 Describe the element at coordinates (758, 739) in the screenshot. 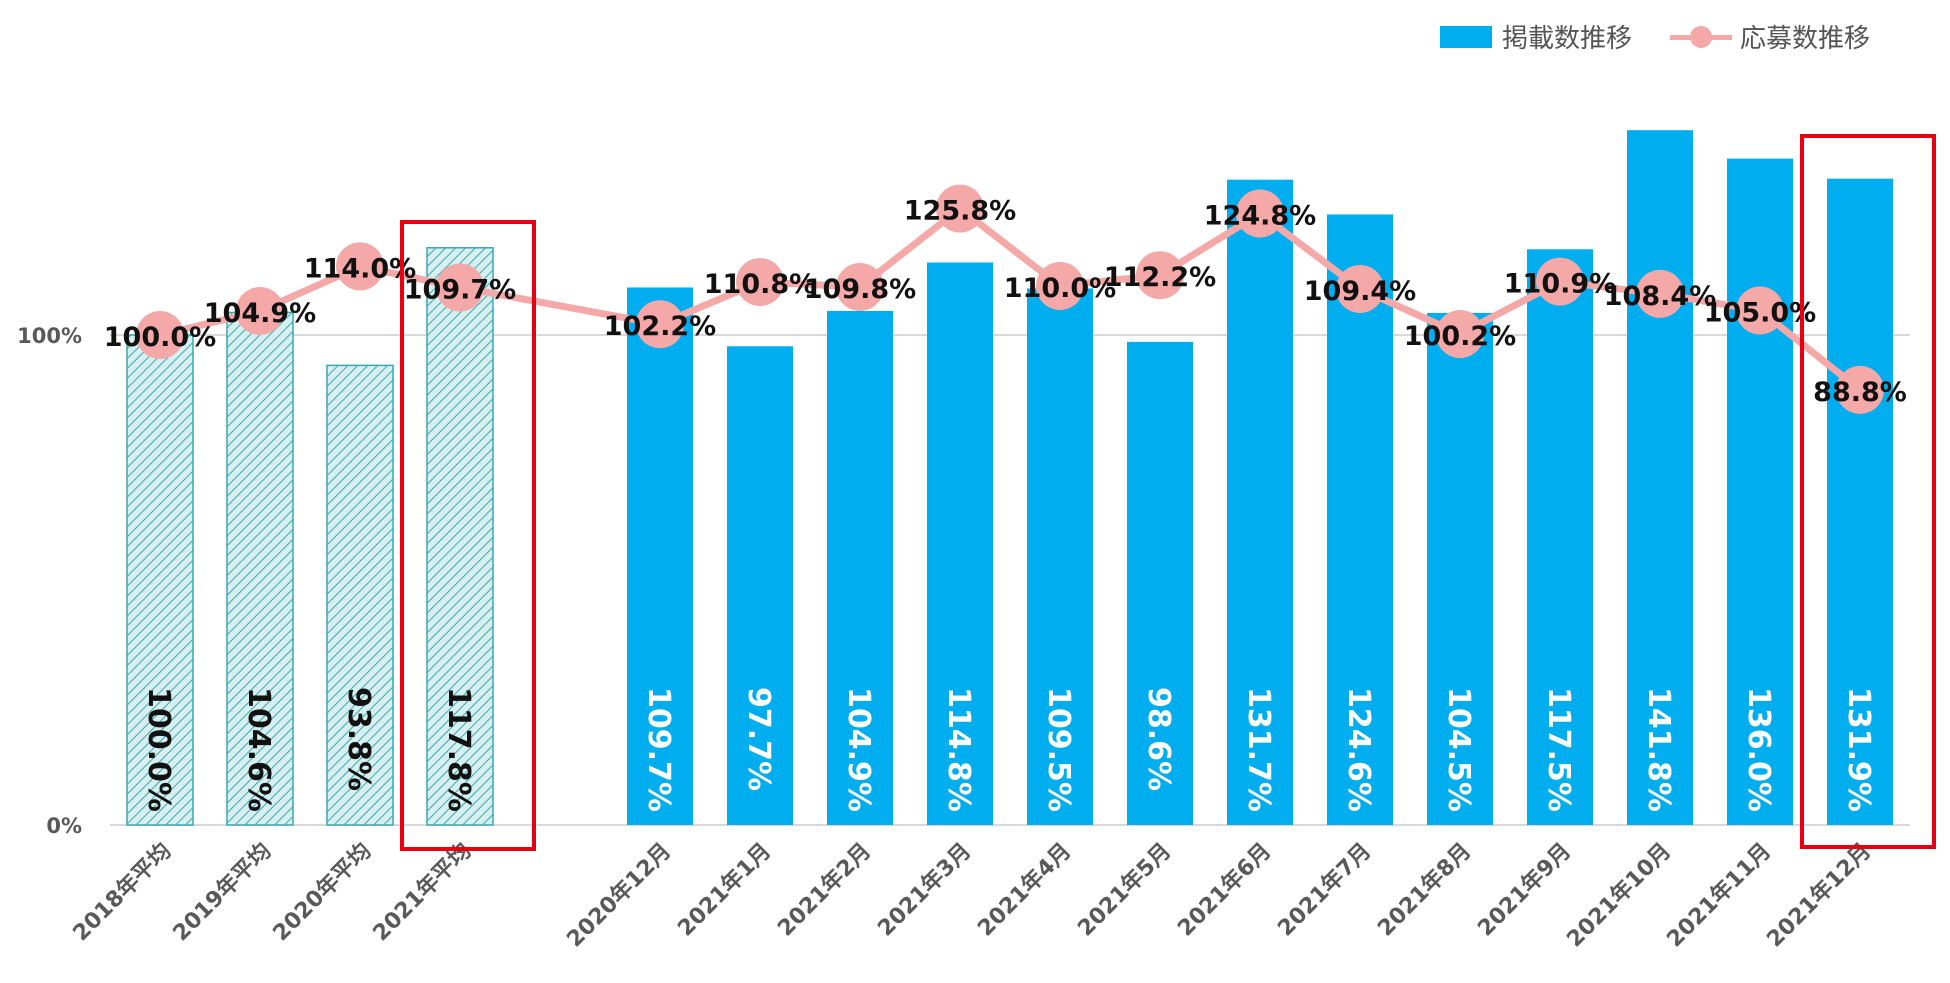

I see `bar-value-label: 97.7%` at that location.